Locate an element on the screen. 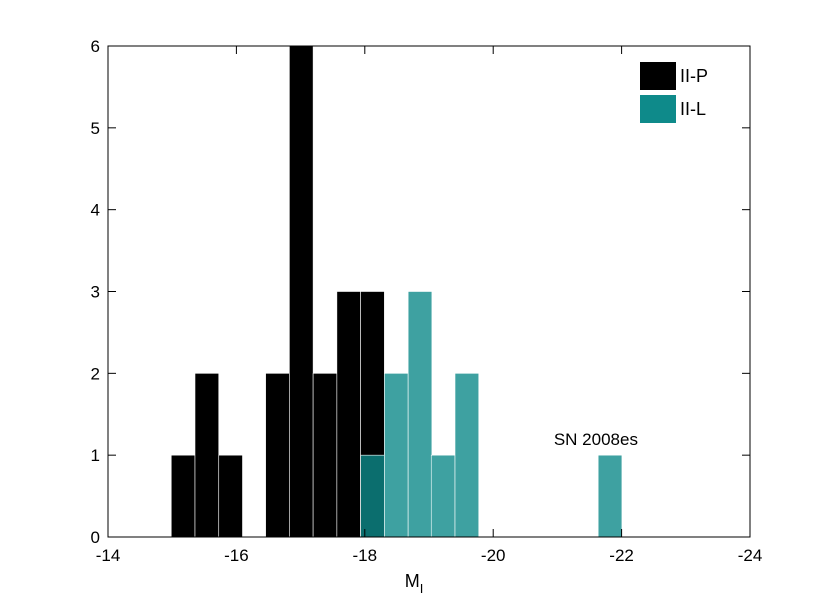  legend-swatch-II-P is located at coordinates (658, 76).